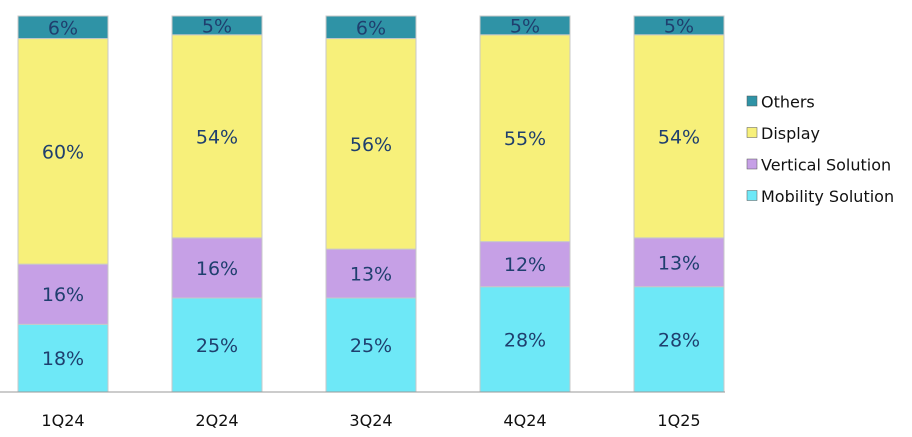 The width and height of the screenshot is (912, 437). I want to click on legend-swatch-mobility-solution, so click(752, 195).